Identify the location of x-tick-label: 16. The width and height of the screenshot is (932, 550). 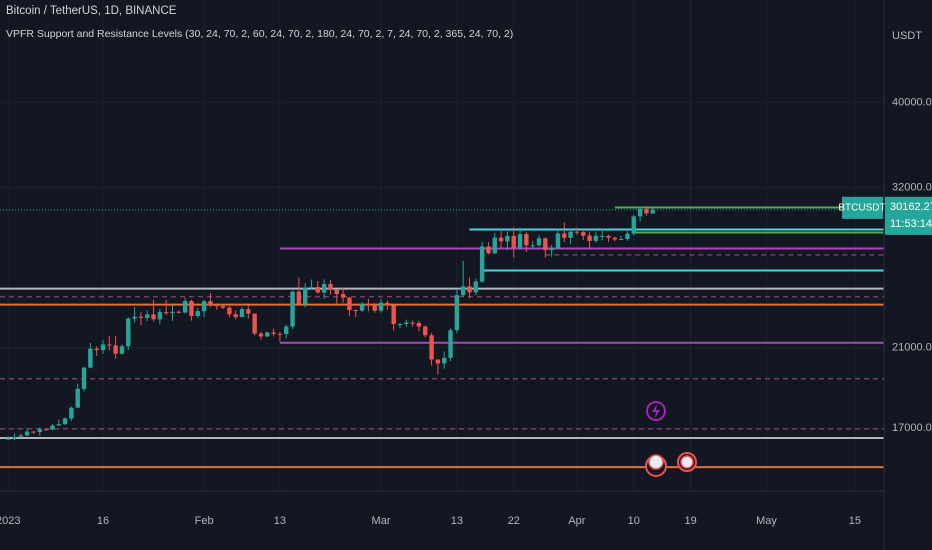
(103, 521).